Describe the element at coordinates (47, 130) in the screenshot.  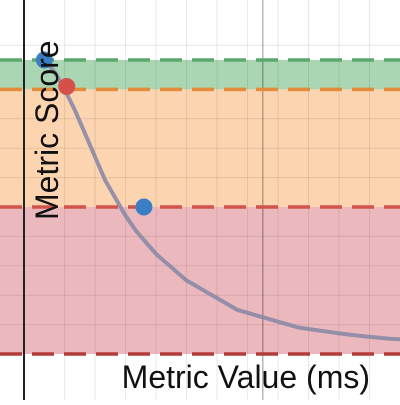
I see `y-axis-label: Metric Score` at that location.